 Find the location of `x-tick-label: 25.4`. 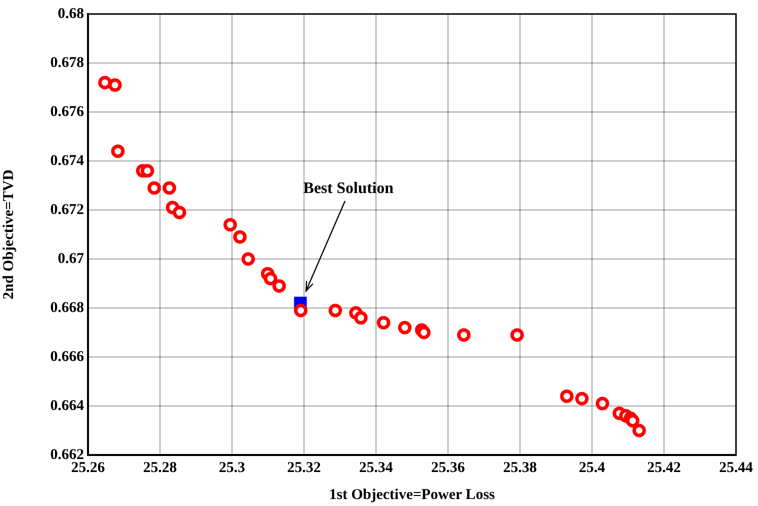

x-tick-label: 25.4 is located at coordinates (592, 468).